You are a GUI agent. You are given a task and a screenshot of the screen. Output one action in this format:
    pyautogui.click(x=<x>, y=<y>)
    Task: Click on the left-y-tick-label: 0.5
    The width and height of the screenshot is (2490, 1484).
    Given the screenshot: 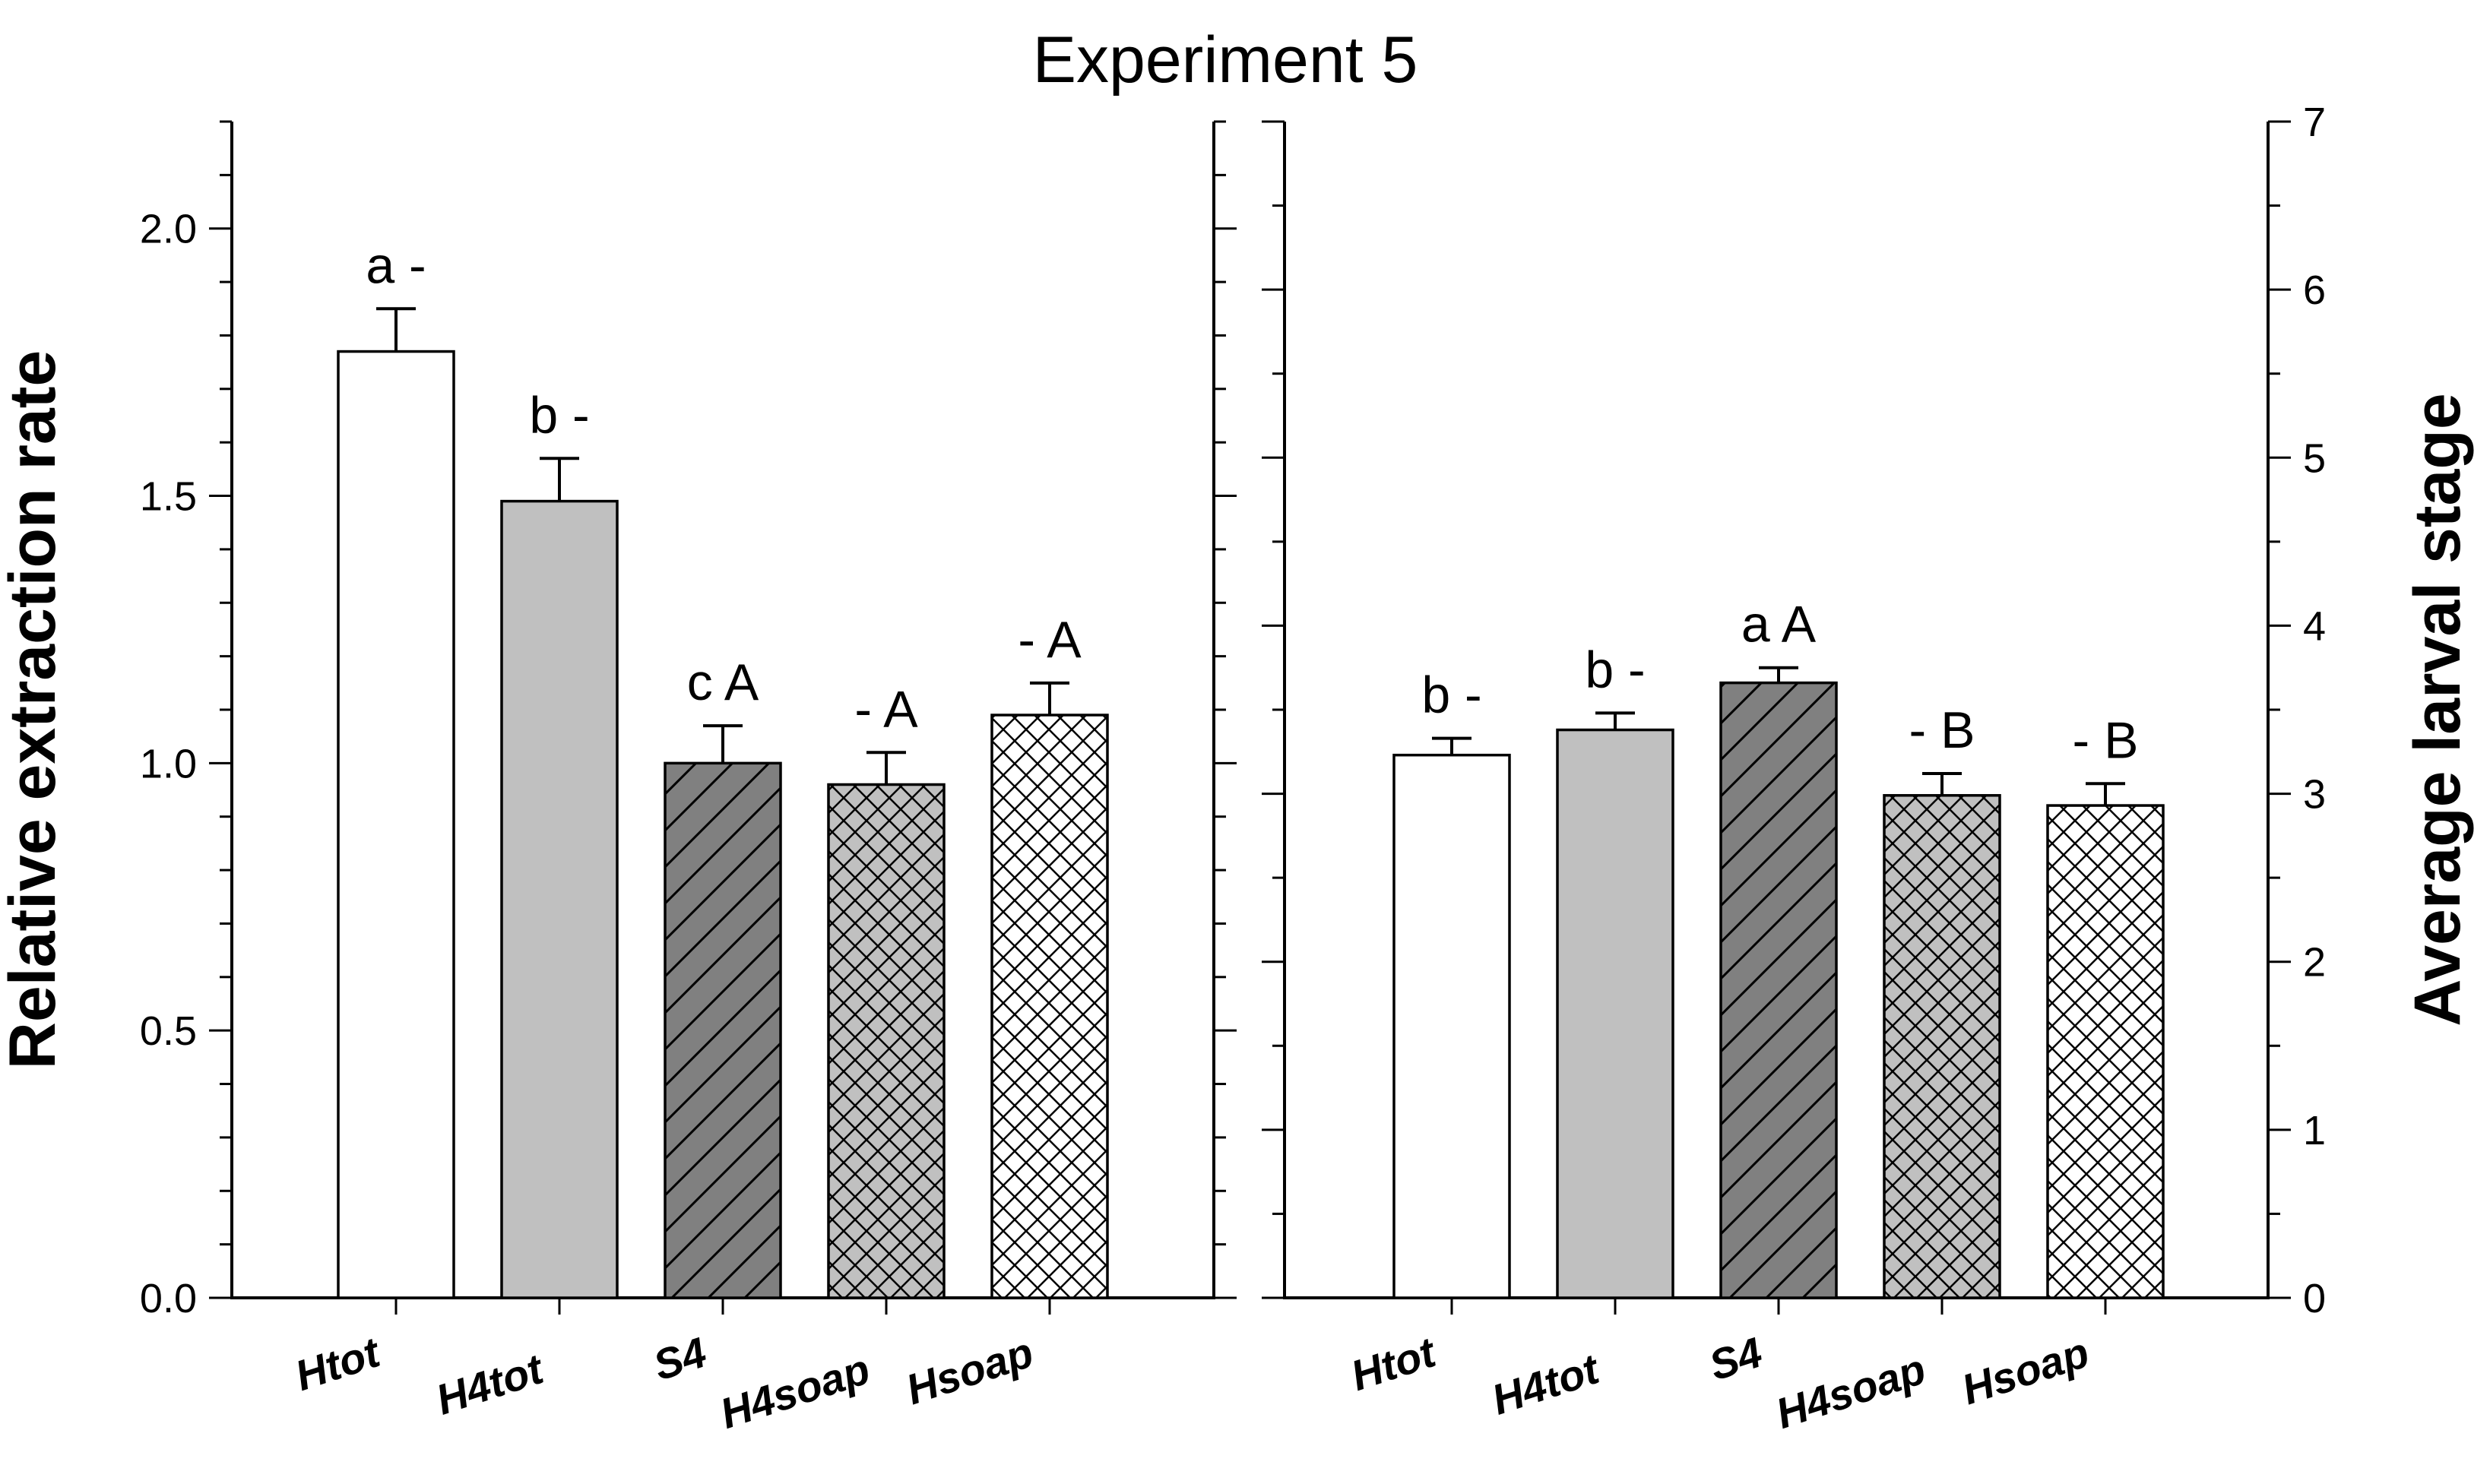 What is the action you would take?
    pyautogui.click(x=168, y=1031)
    